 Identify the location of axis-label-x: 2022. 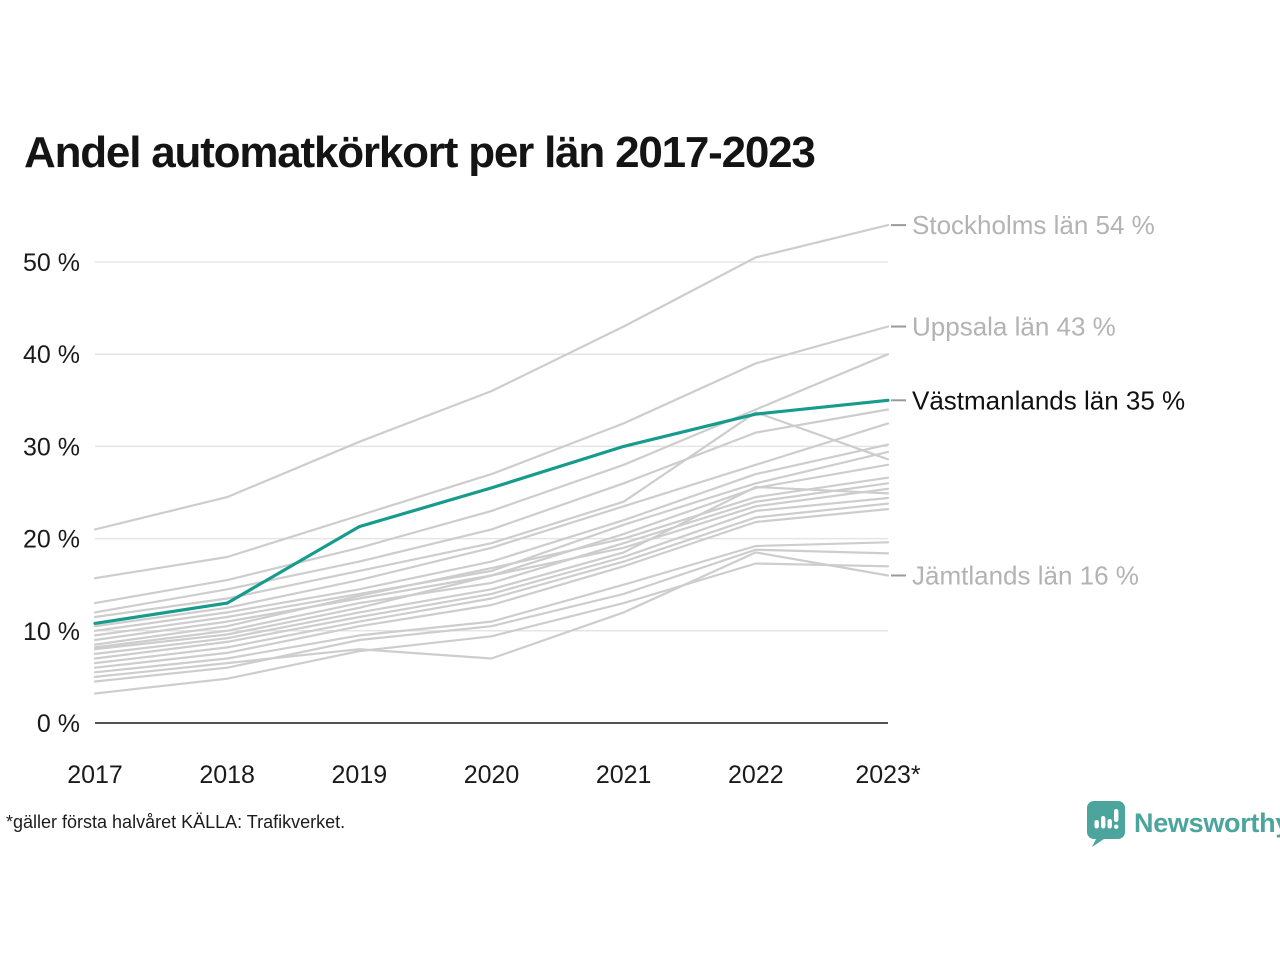
(756, 775).